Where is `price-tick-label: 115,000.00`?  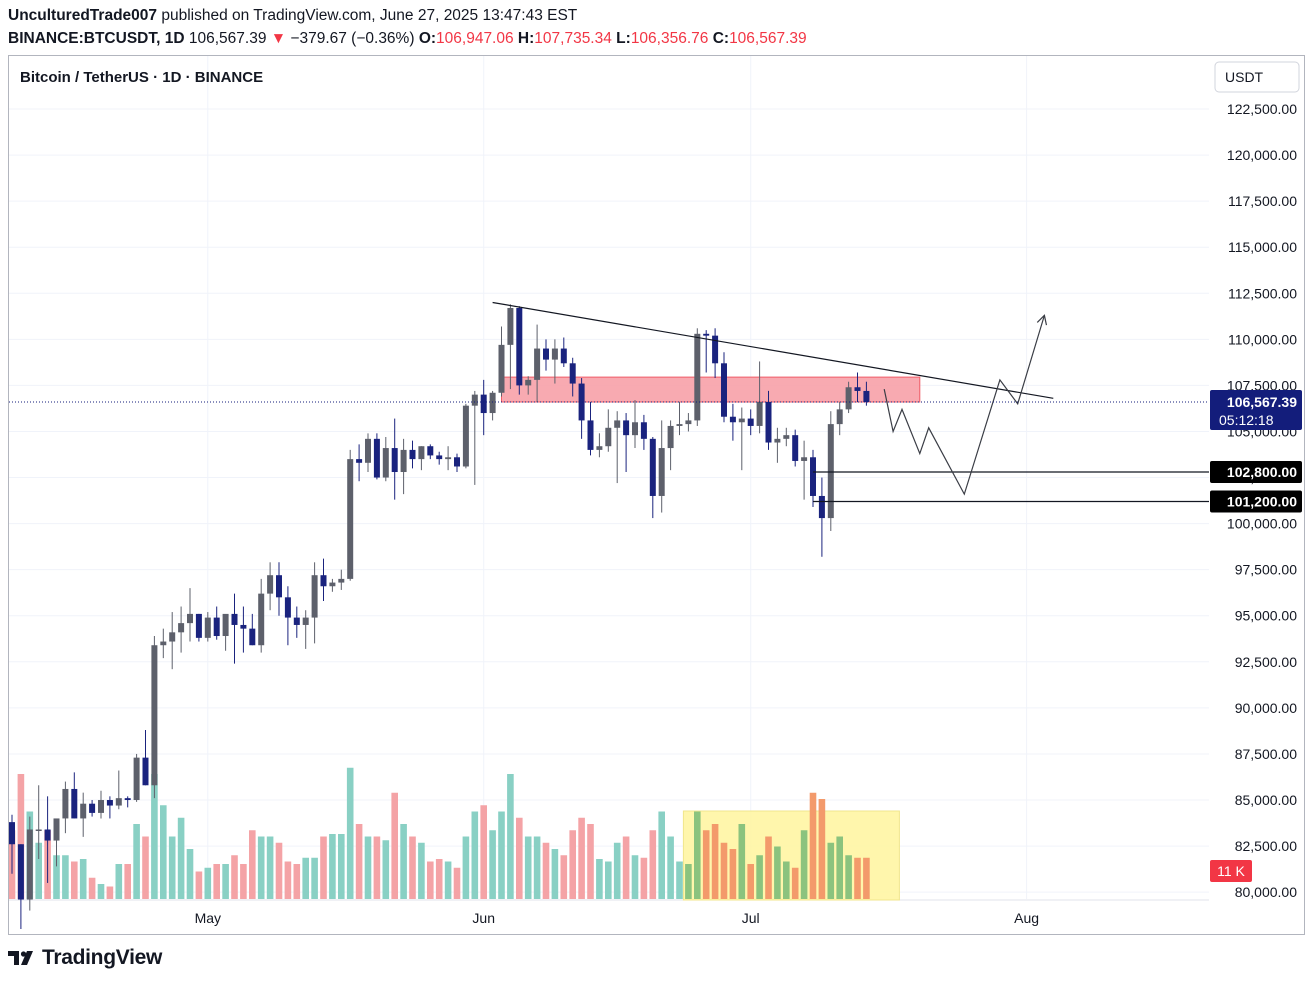 price-tick-label: 115,000.00 is located at coordinates (1262, 247).